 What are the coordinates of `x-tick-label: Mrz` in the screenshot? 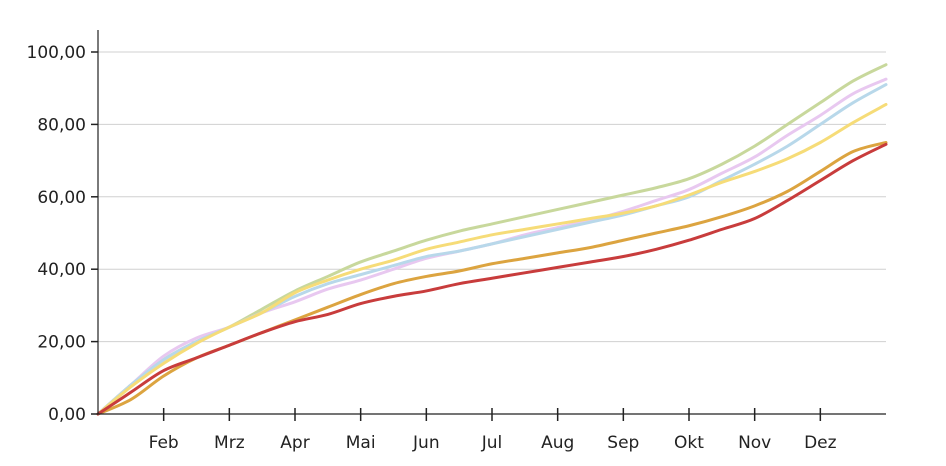 It's located at (229, 443).